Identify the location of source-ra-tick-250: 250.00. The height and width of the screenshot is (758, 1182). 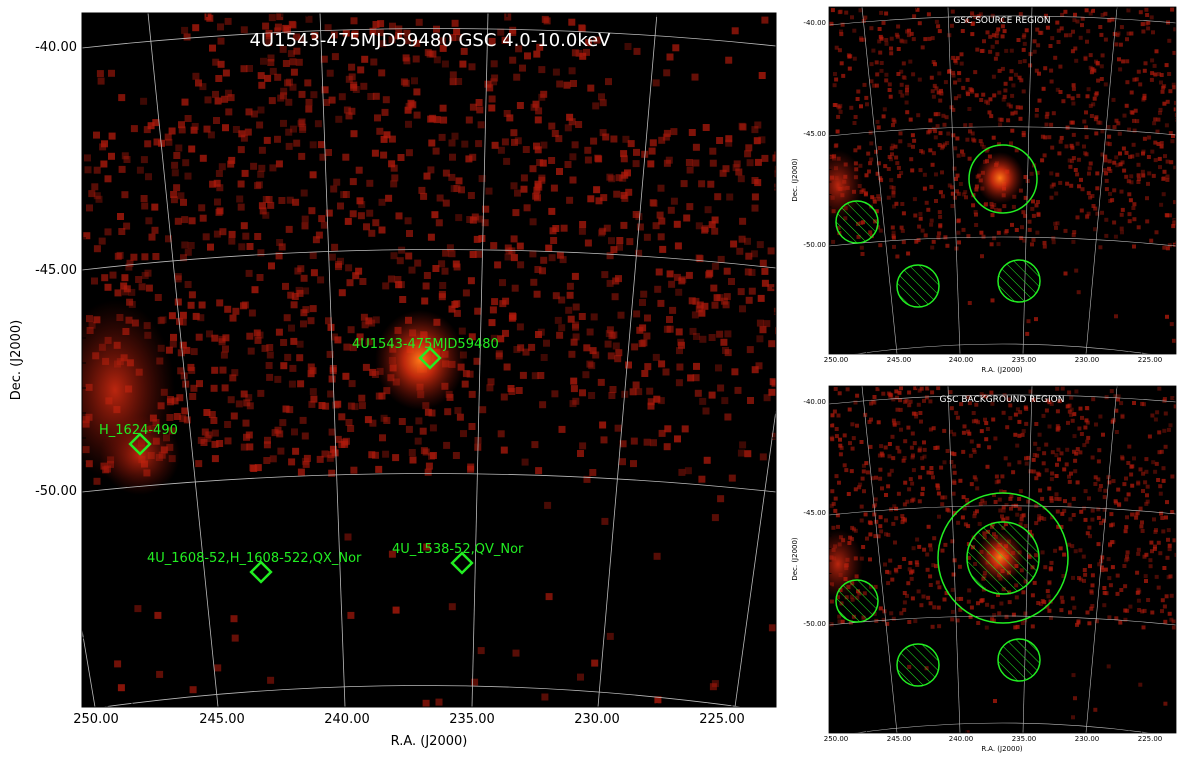
(836, 360).